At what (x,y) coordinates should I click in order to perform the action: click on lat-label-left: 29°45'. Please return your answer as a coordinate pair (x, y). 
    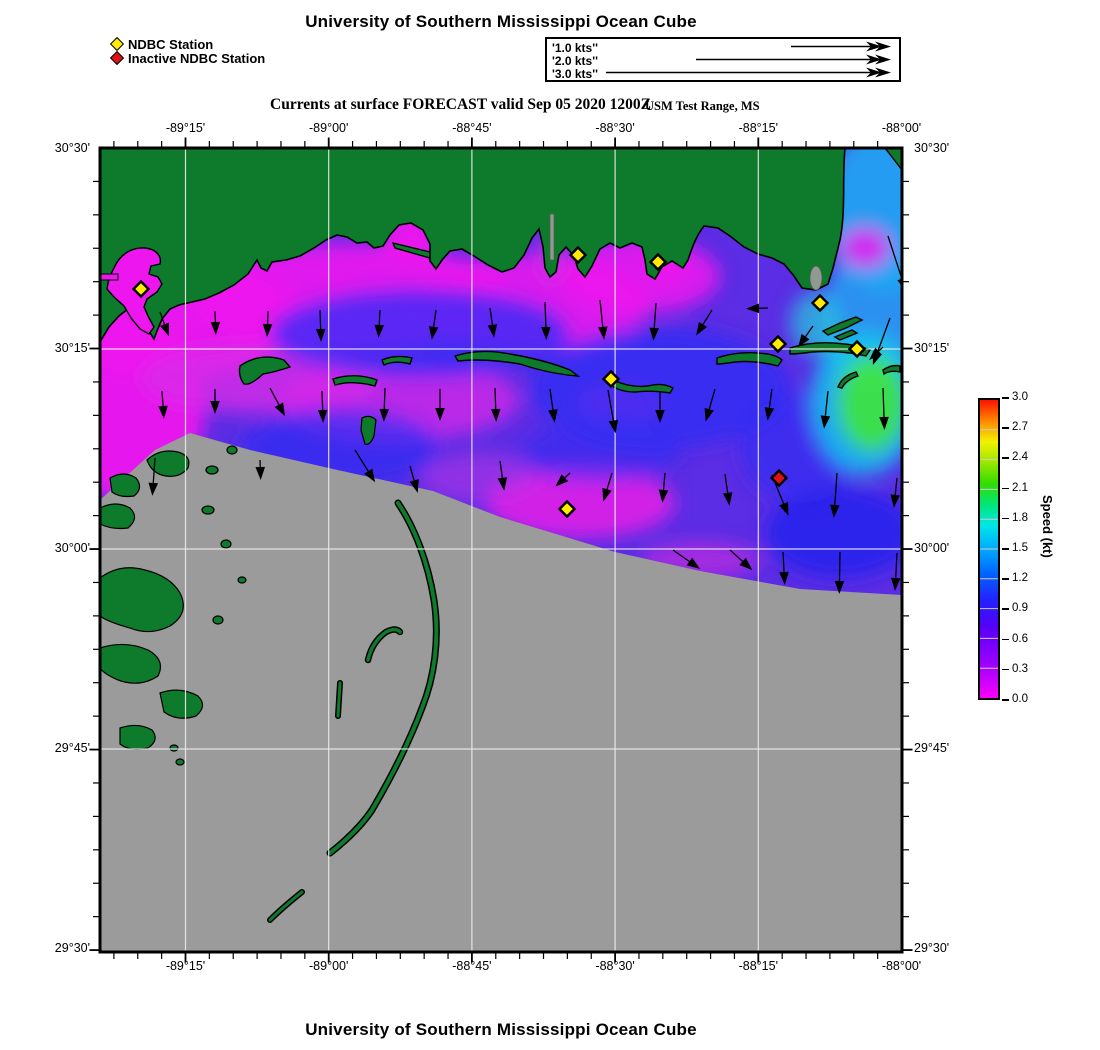
    Looking at the image, I should click on (72, 748).